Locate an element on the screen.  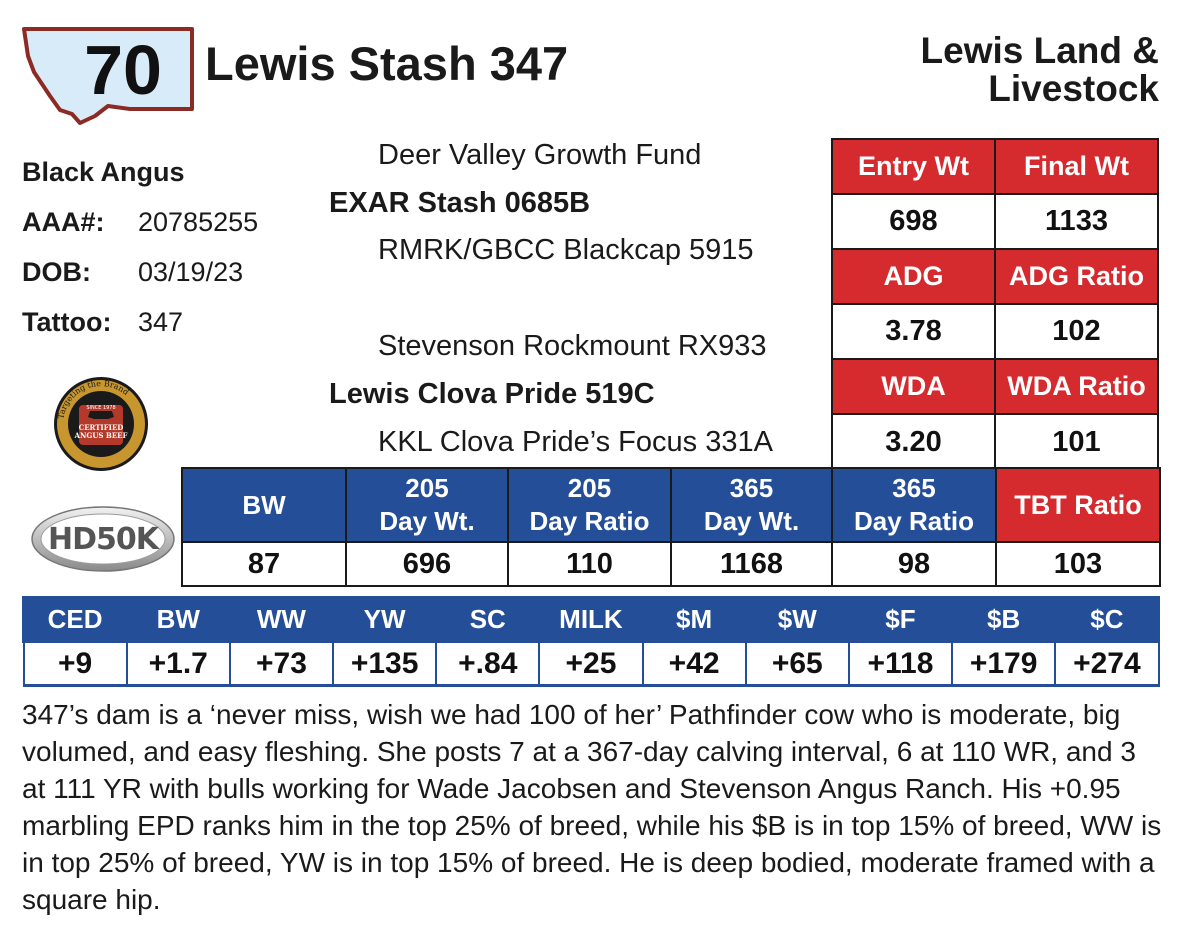
epd-value-w: +65 is located at coordinates (797, 663).